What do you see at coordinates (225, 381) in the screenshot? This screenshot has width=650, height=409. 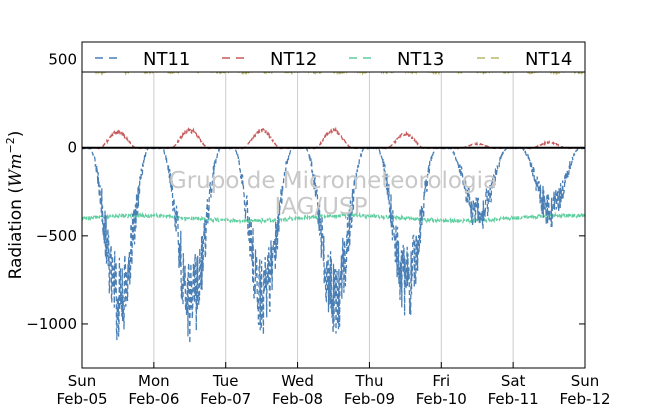 I see `x-tick-day: Tue` at bounding box center [225, 381].